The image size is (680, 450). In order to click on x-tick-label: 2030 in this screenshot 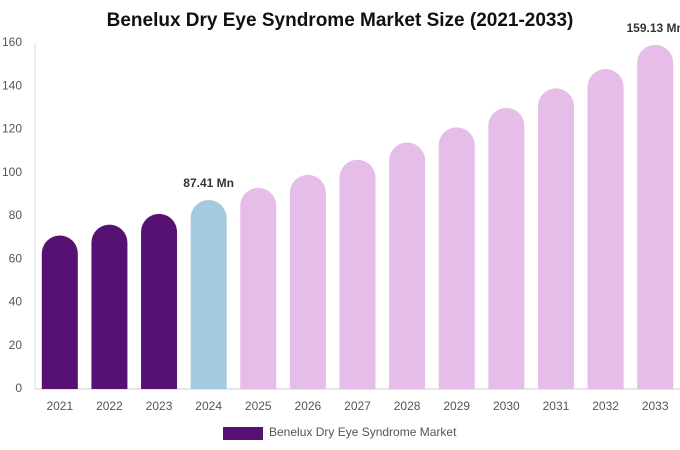, I will do `click(506, 406)`.